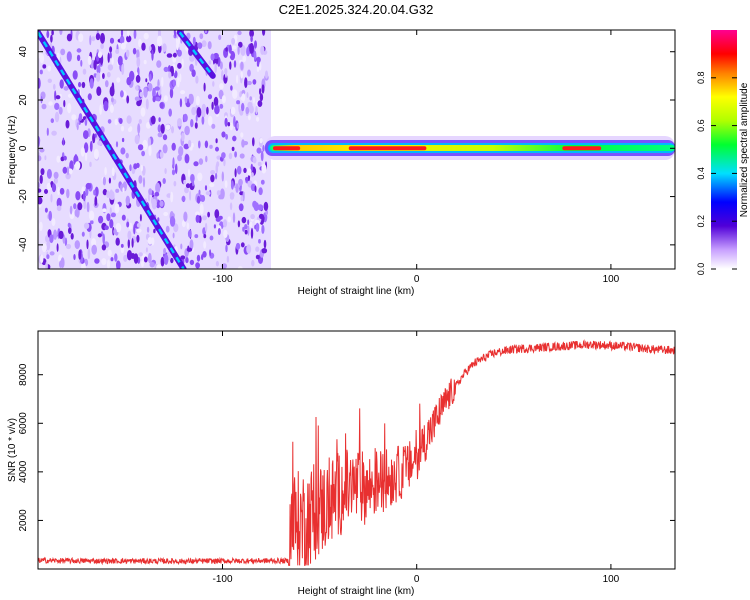  I want to click on colorbar-ticks: 0.0 0.2 0.4 0.6 0.8, so click(716, 173).